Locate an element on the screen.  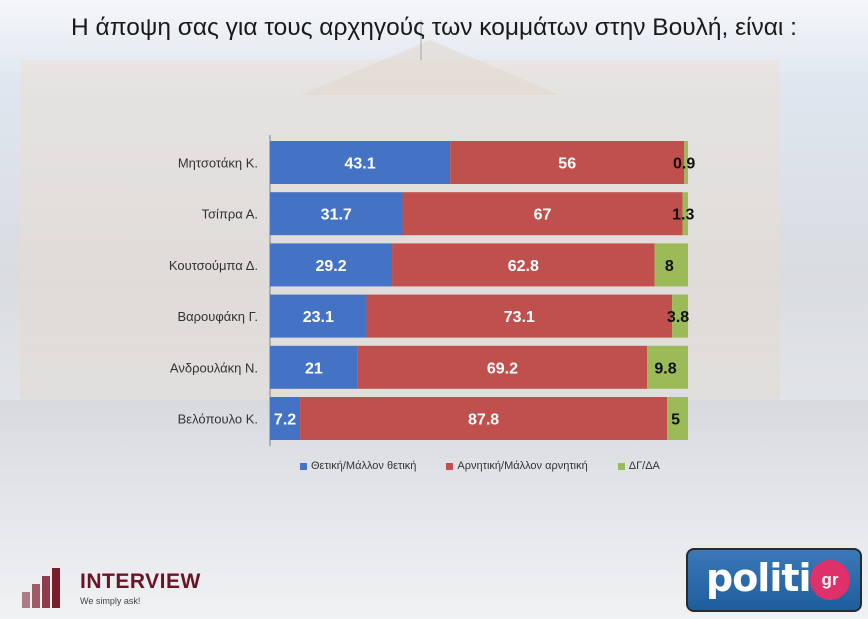
legend-label-positive: Θετική/Μάλλον θετική is located at coordinates (364, 466).